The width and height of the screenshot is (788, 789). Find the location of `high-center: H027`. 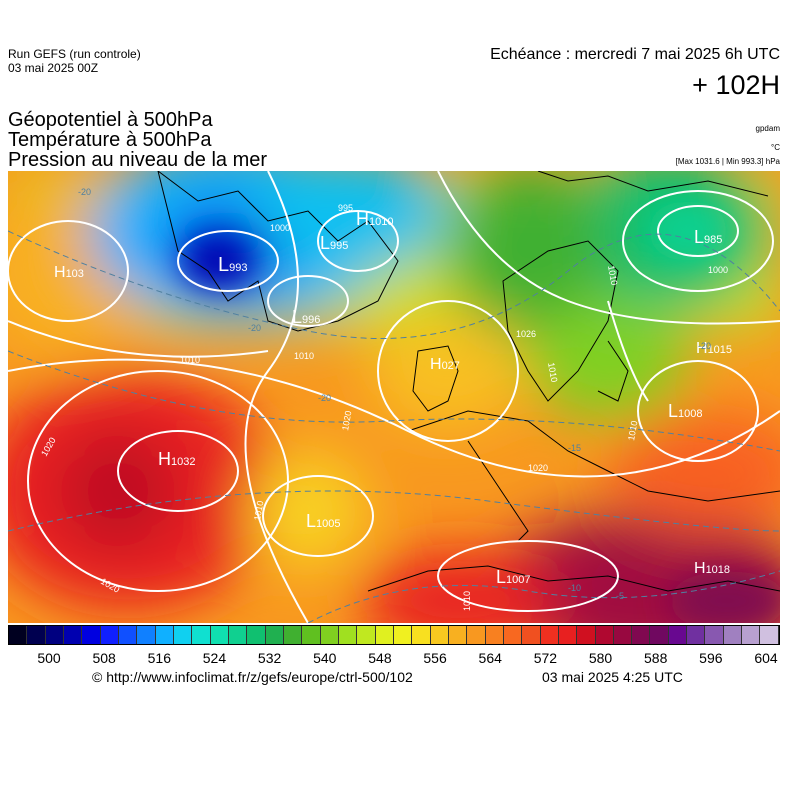

high-center: H027 is located at coordinates (445, 364).